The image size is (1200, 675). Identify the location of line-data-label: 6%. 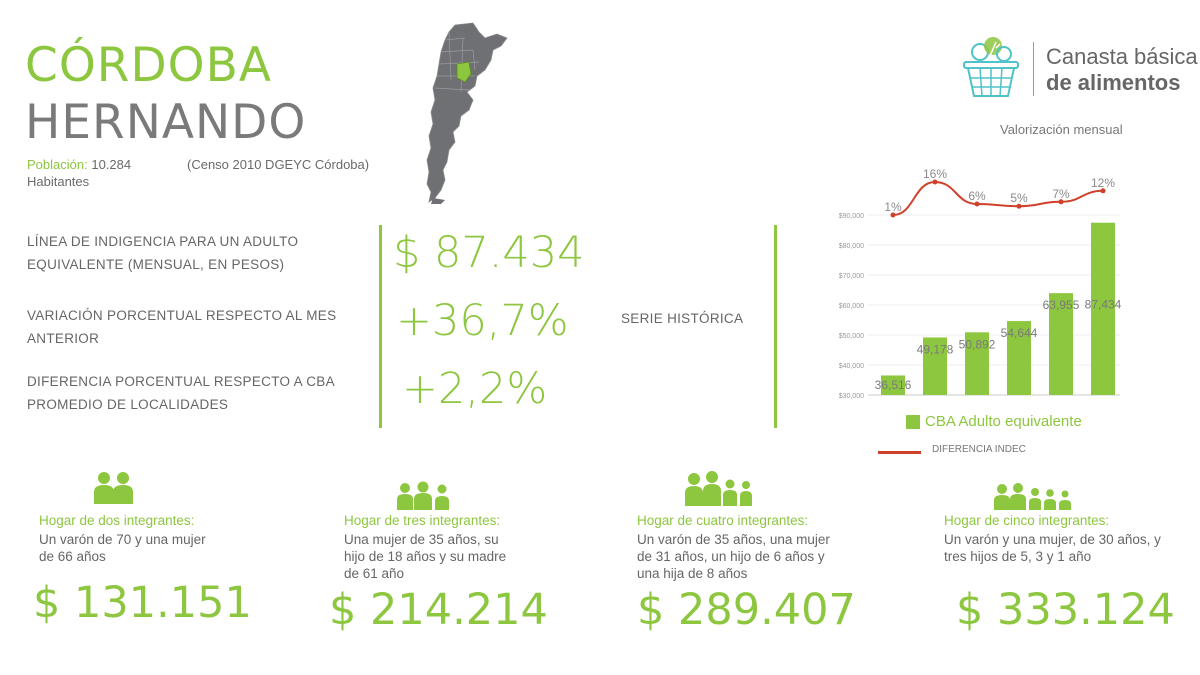
(977, 196).